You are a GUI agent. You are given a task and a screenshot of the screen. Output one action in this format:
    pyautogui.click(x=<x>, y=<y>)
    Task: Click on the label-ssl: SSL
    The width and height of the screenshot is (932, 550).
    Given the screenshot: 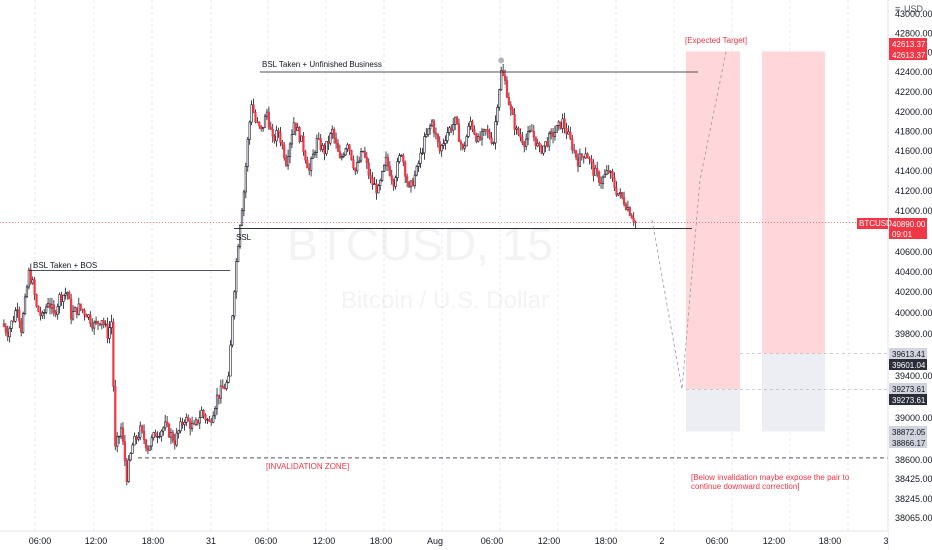 What is the action you would take?
    pyautogui.click(x=244, y=237)
    